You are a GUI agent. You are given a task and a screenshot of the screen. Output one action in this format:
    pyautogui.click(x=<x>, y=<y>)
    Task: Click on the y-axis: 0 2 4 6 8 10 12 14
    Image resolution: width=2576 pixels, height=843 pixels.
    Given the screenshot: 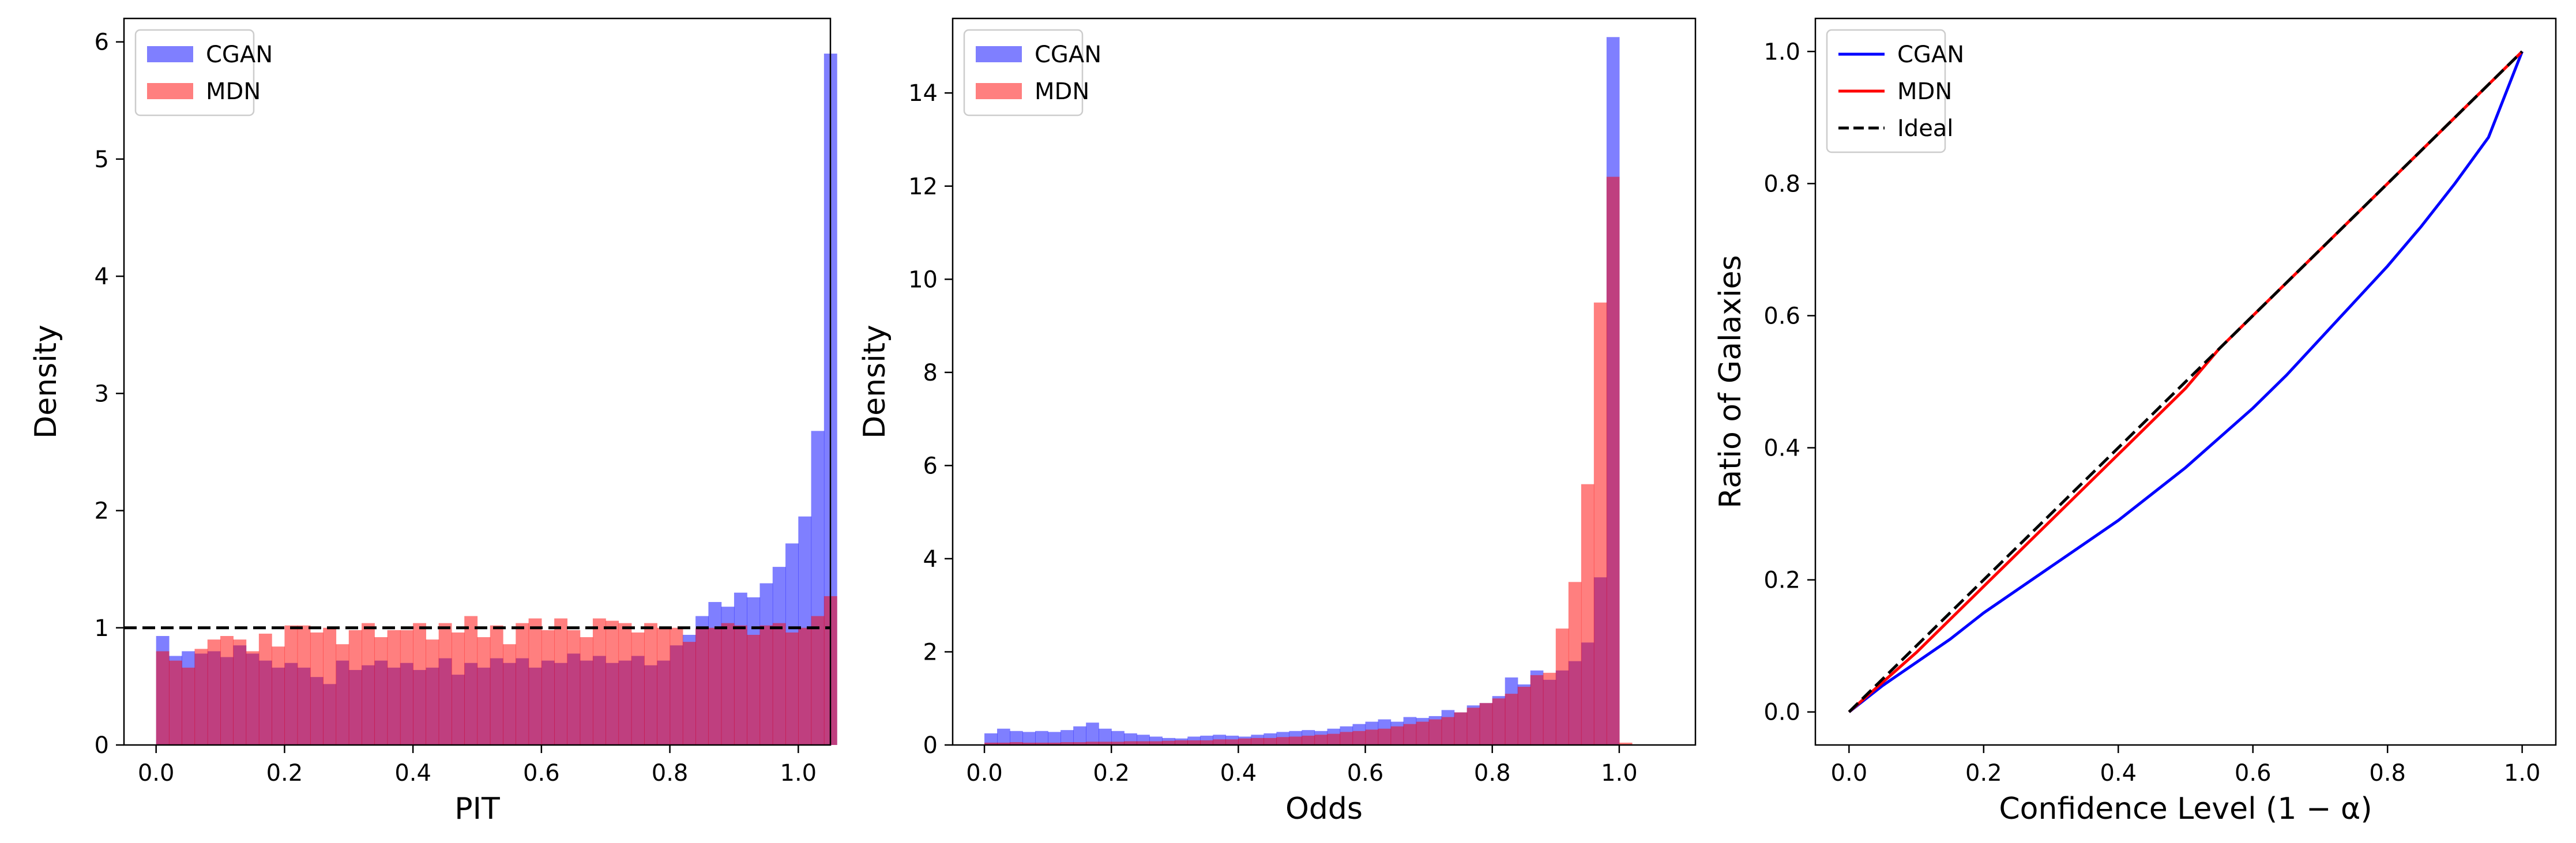 What is the action you would take?
    pyautogui.click(x=930, y=419)
    